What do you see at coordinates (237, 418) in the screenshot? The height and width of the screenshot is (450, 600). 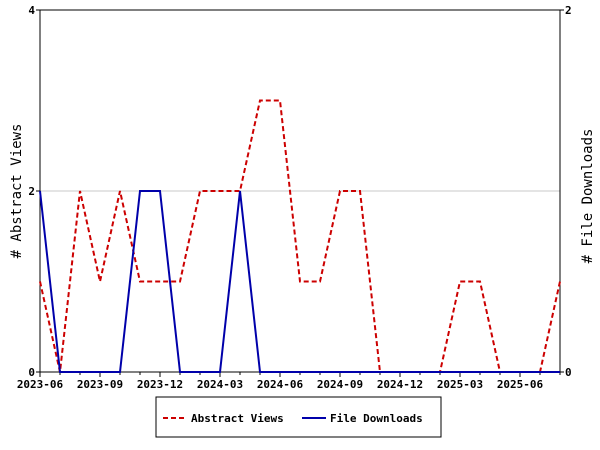 I see `legend-label-abstract-views: Abstract Views` at bounding box center [237, 418].